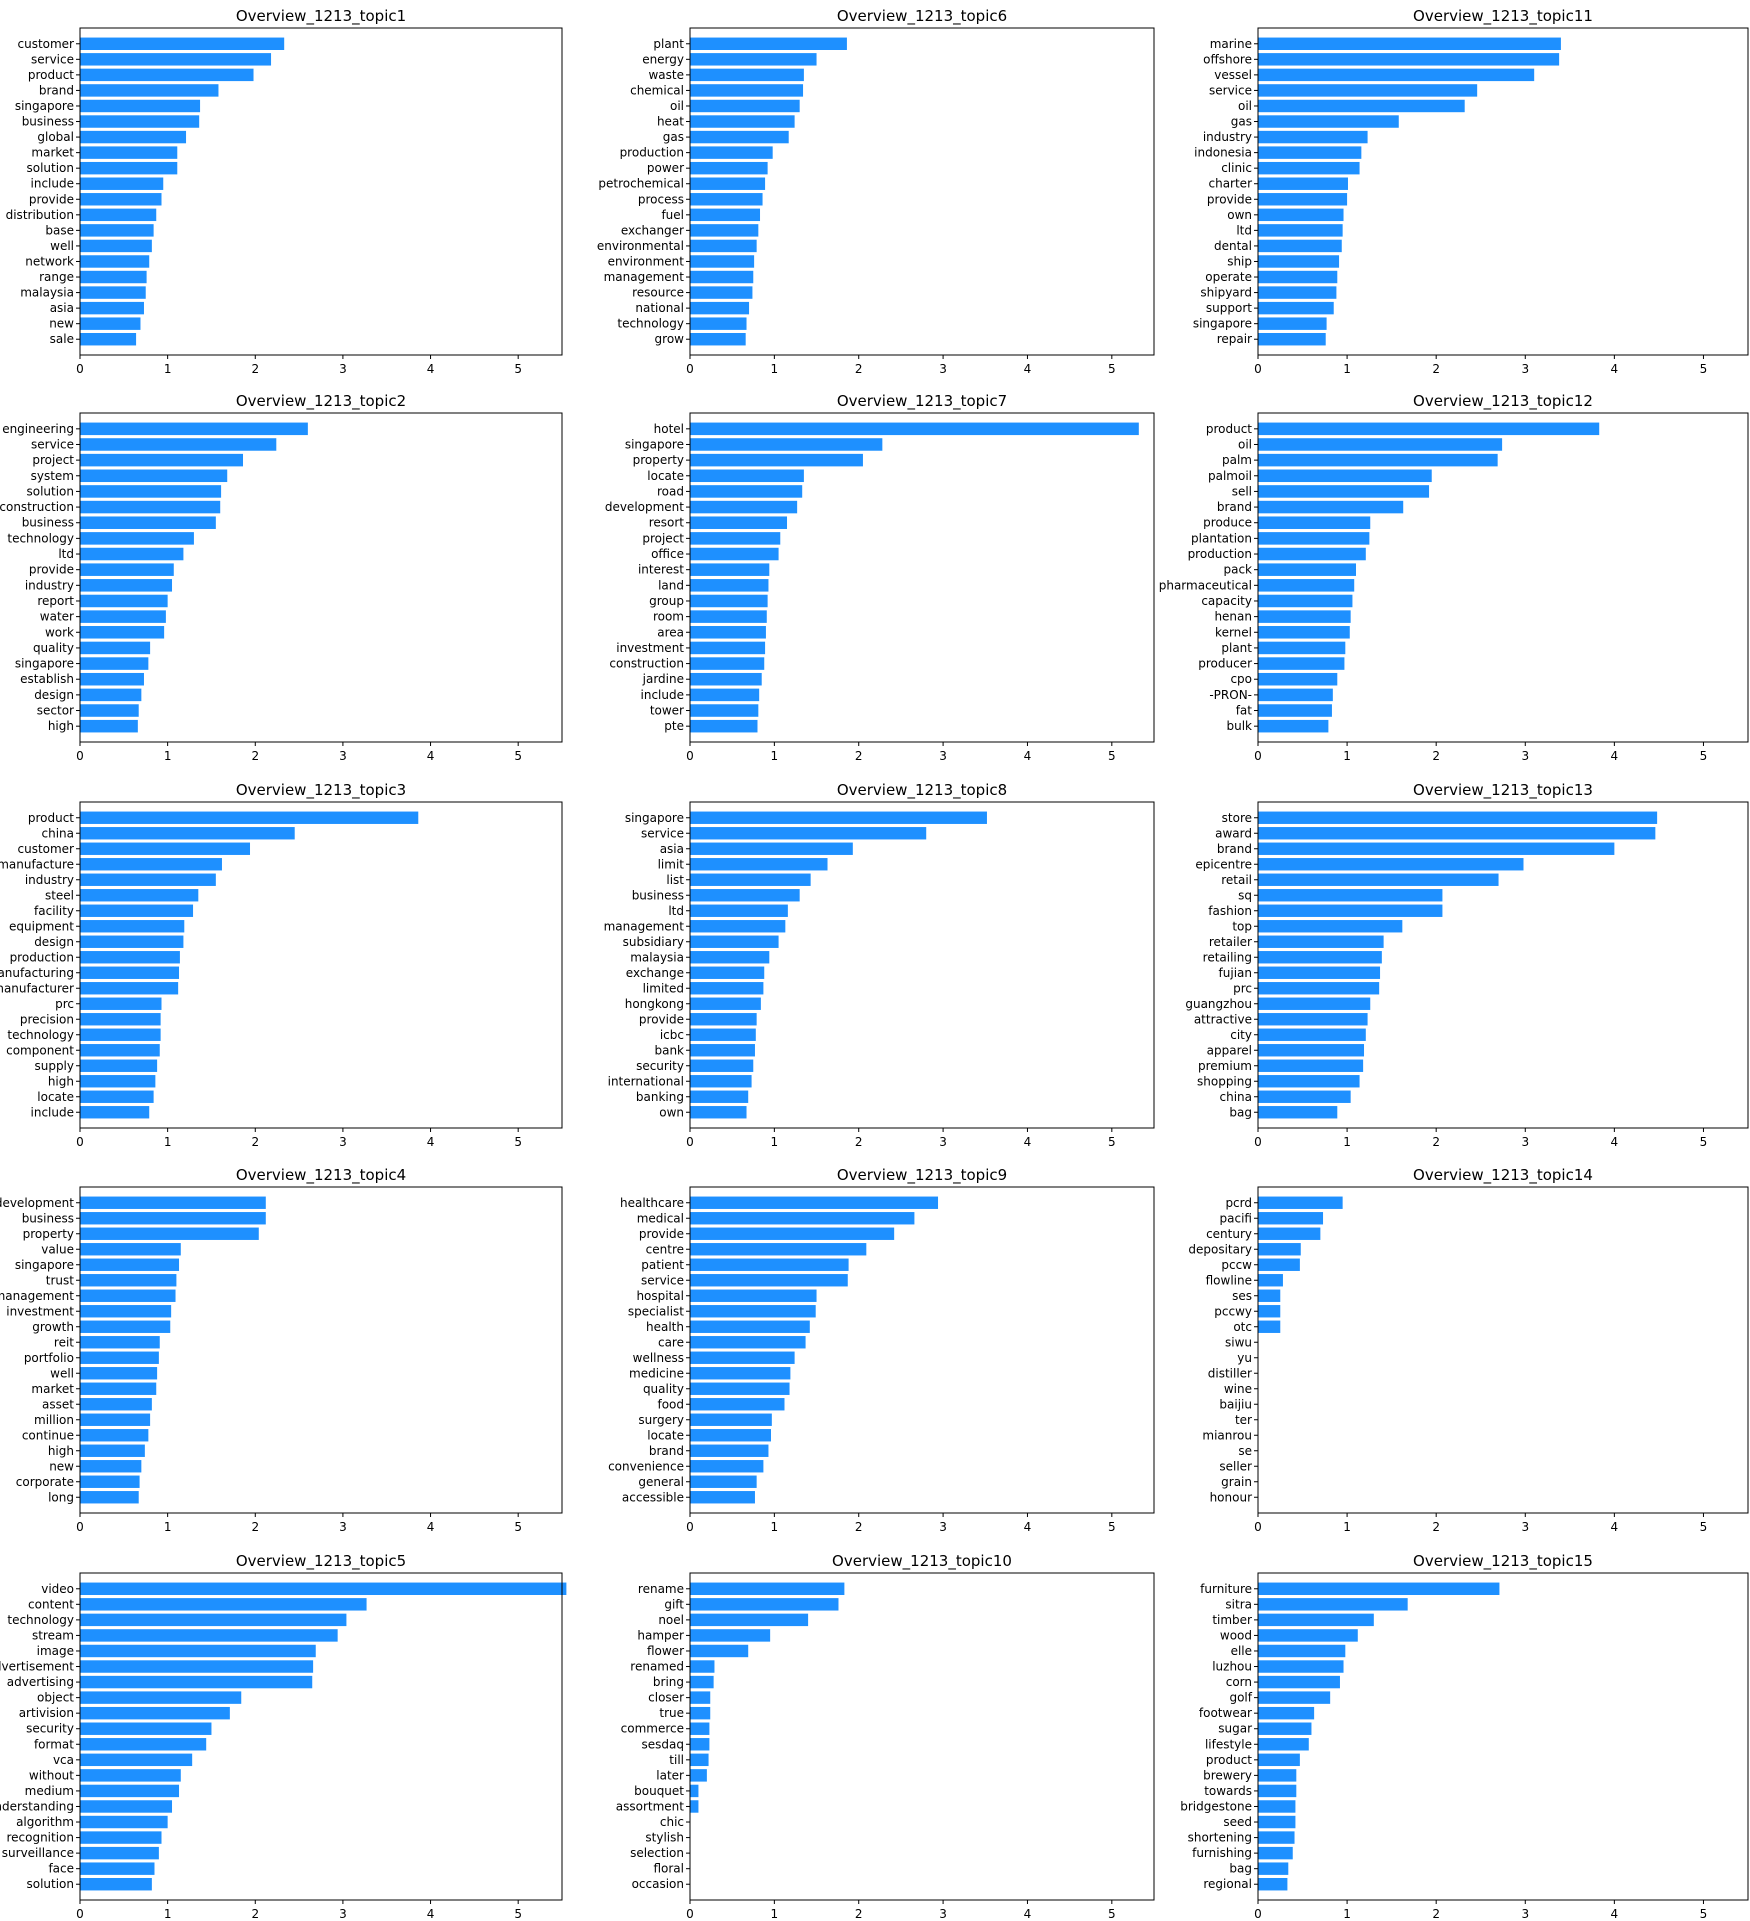 This screenshot has height=1921, width=1750. I want to click on category-label: apparel, so click(1229, 1050).